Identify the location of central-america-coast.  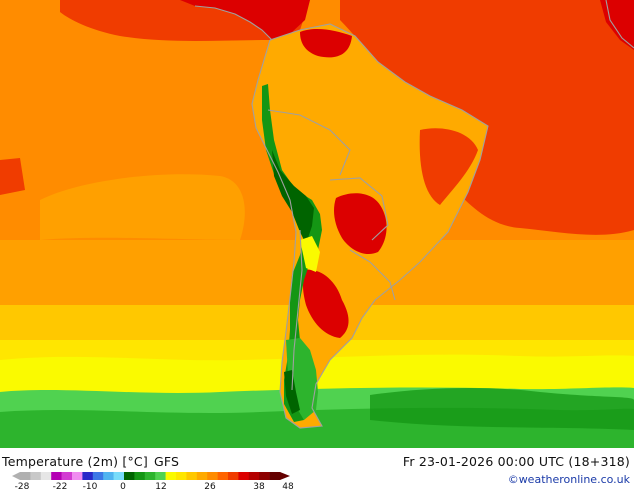
(233, 23).